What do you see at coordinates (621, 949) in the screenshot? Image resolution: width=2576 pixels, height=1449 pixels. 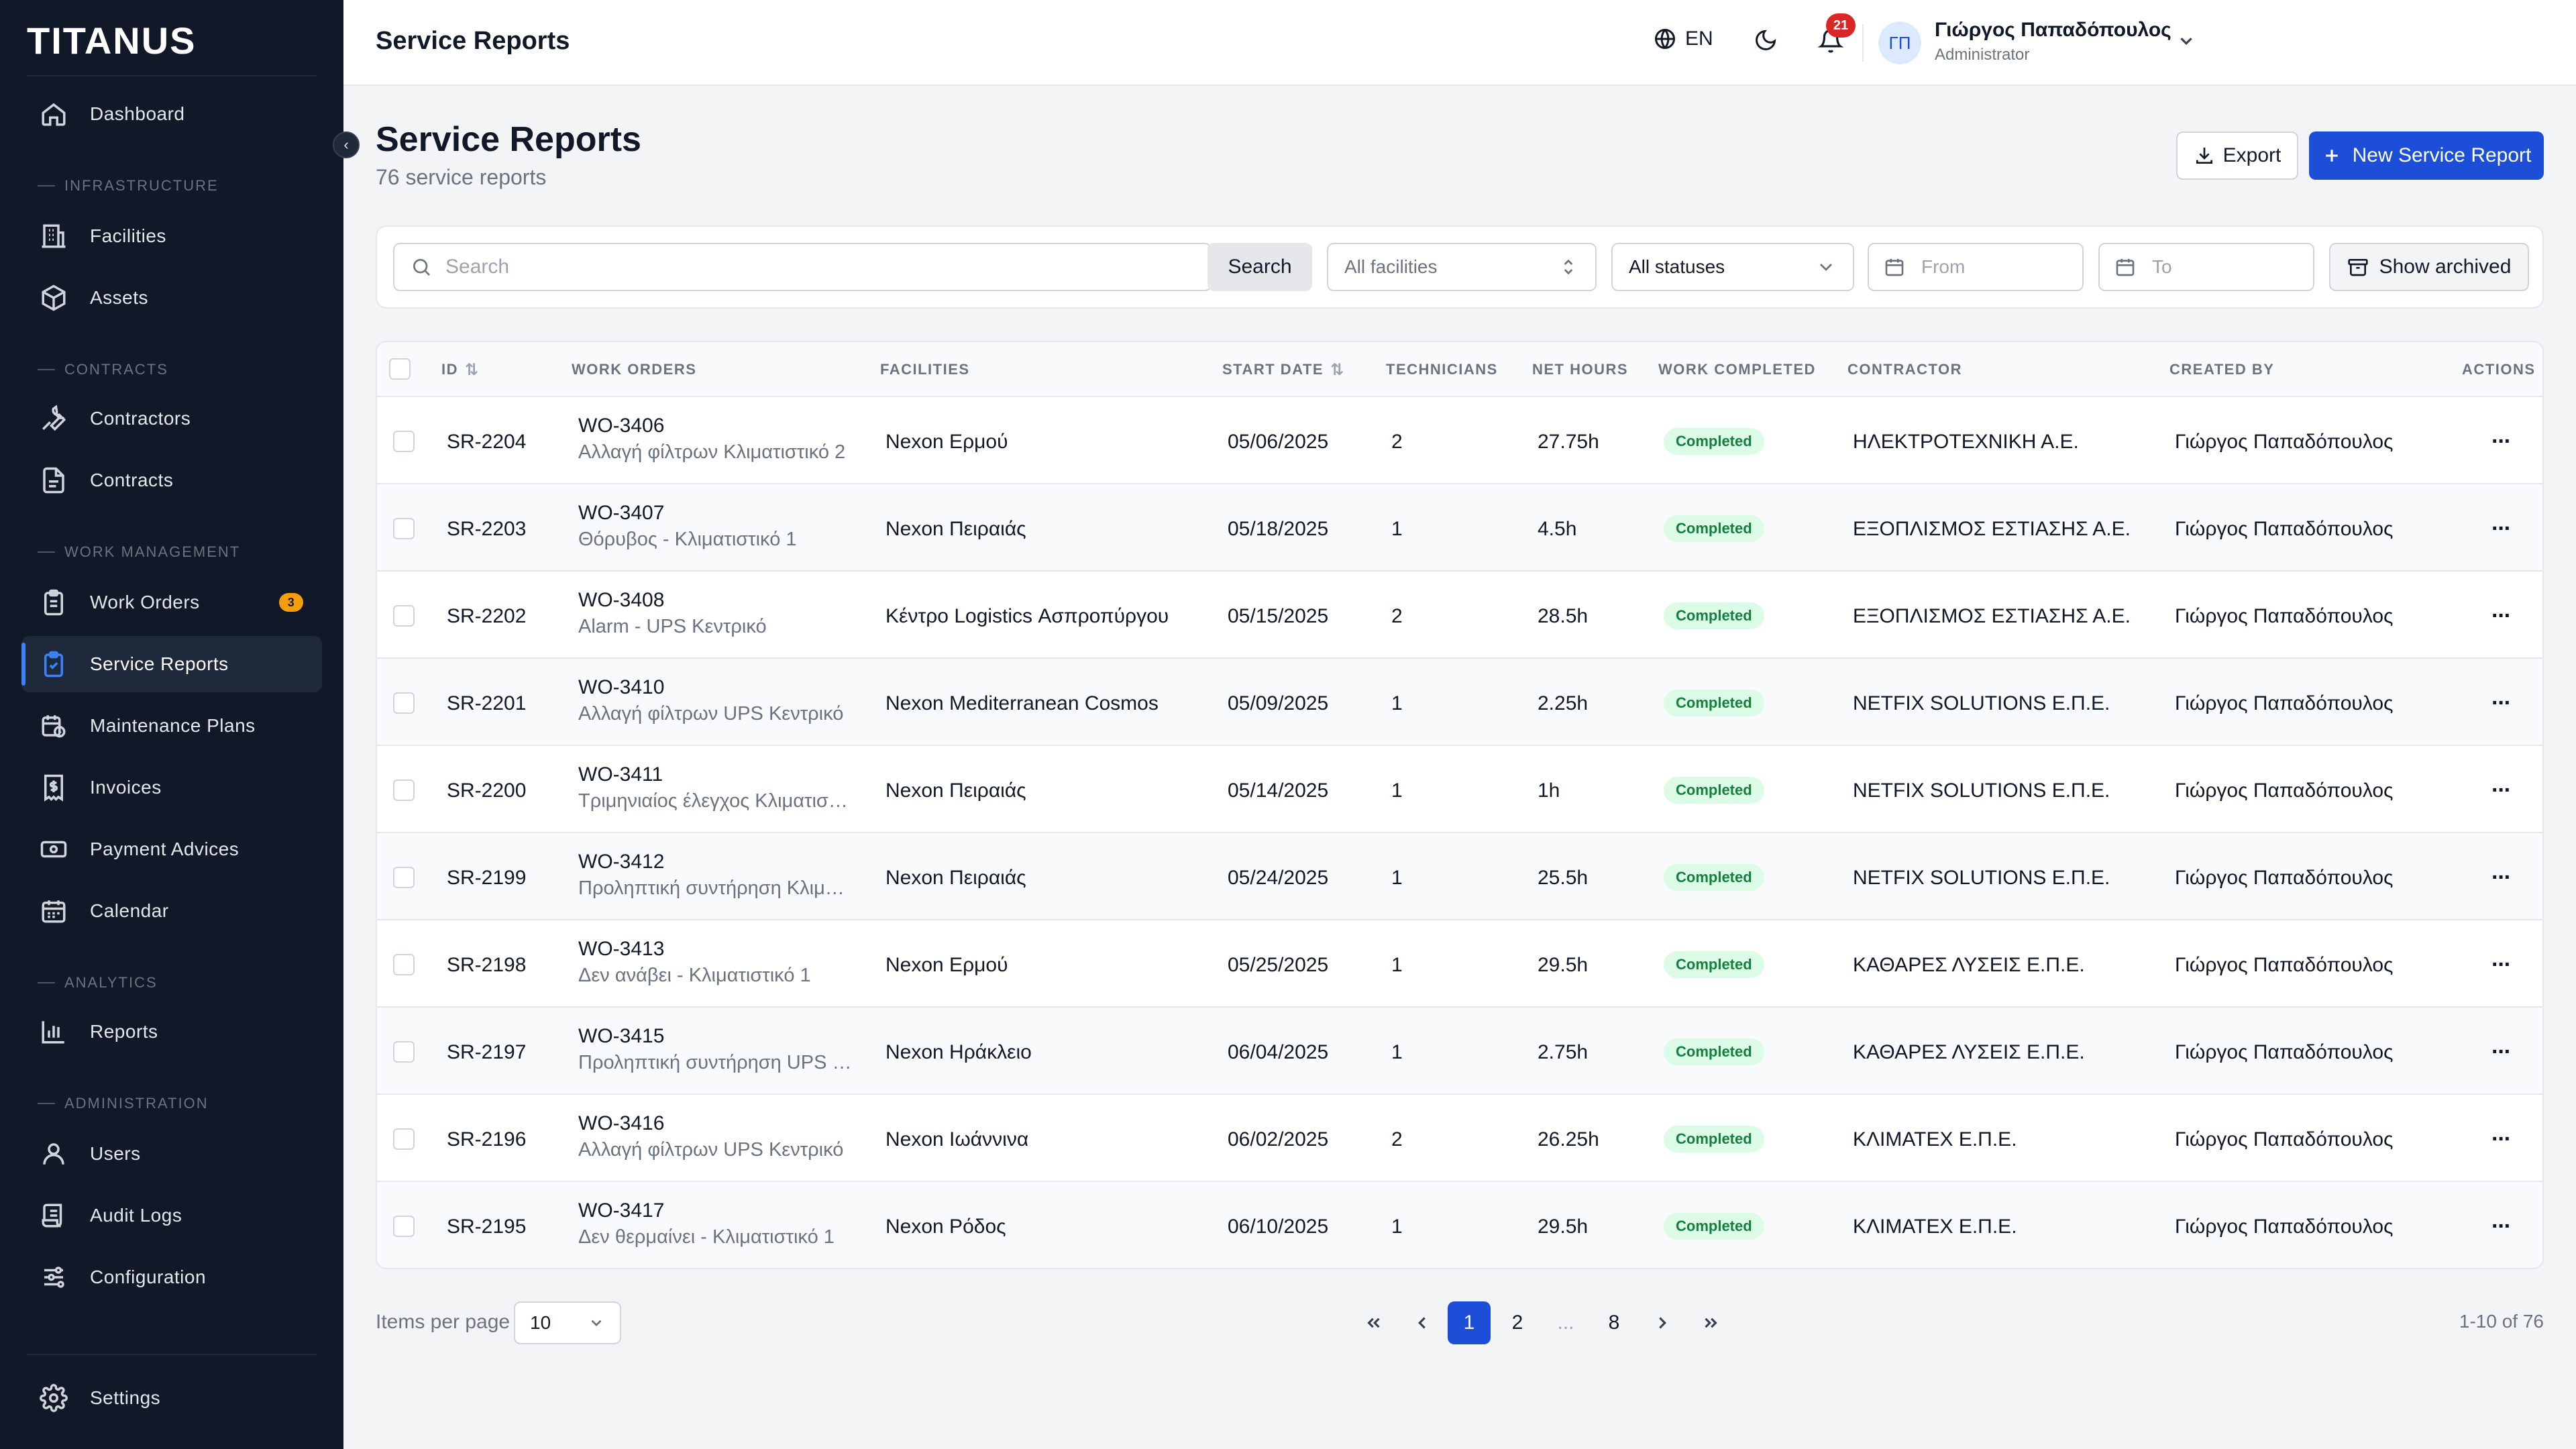 I see `work-order-id: WO-3413` at bounding box center [621, 949].